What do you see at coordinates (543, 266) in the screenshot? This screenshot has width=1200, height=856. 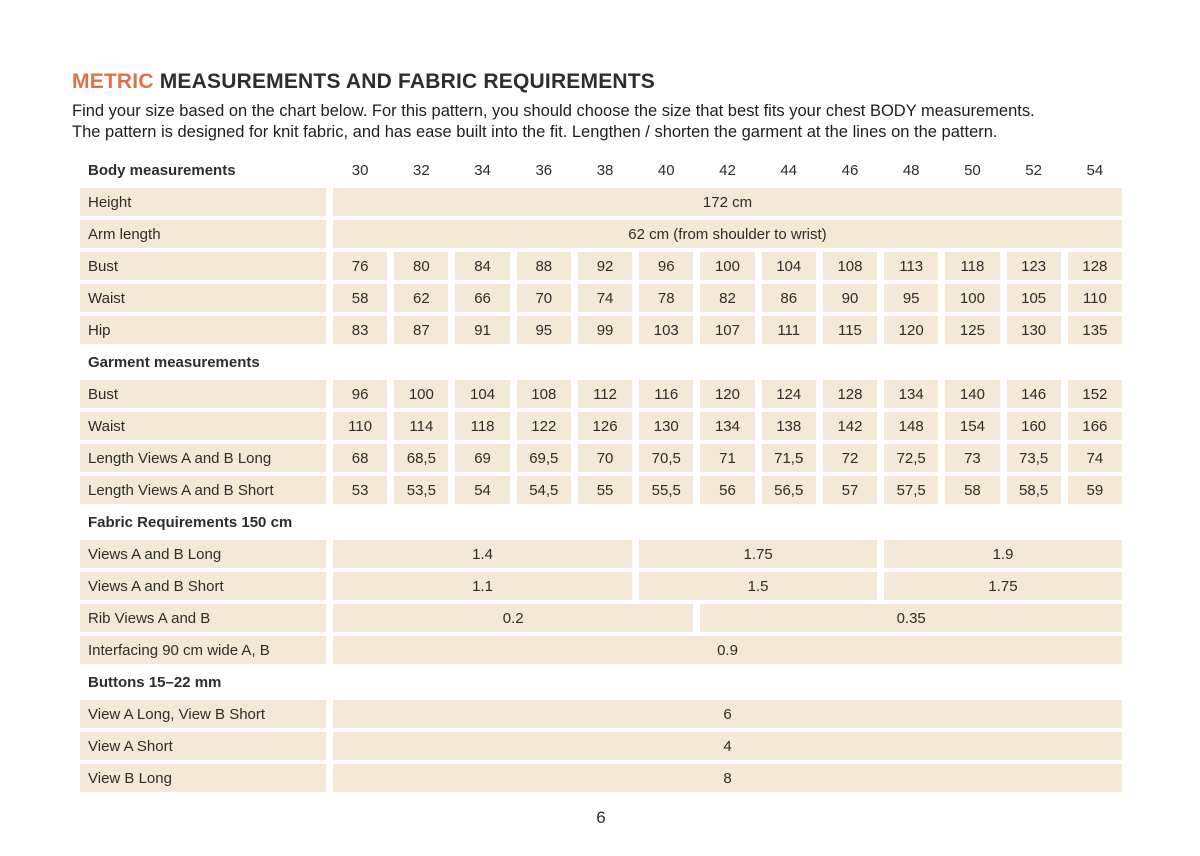 I see `table-cell: 88` at bounding box center [543, 266].